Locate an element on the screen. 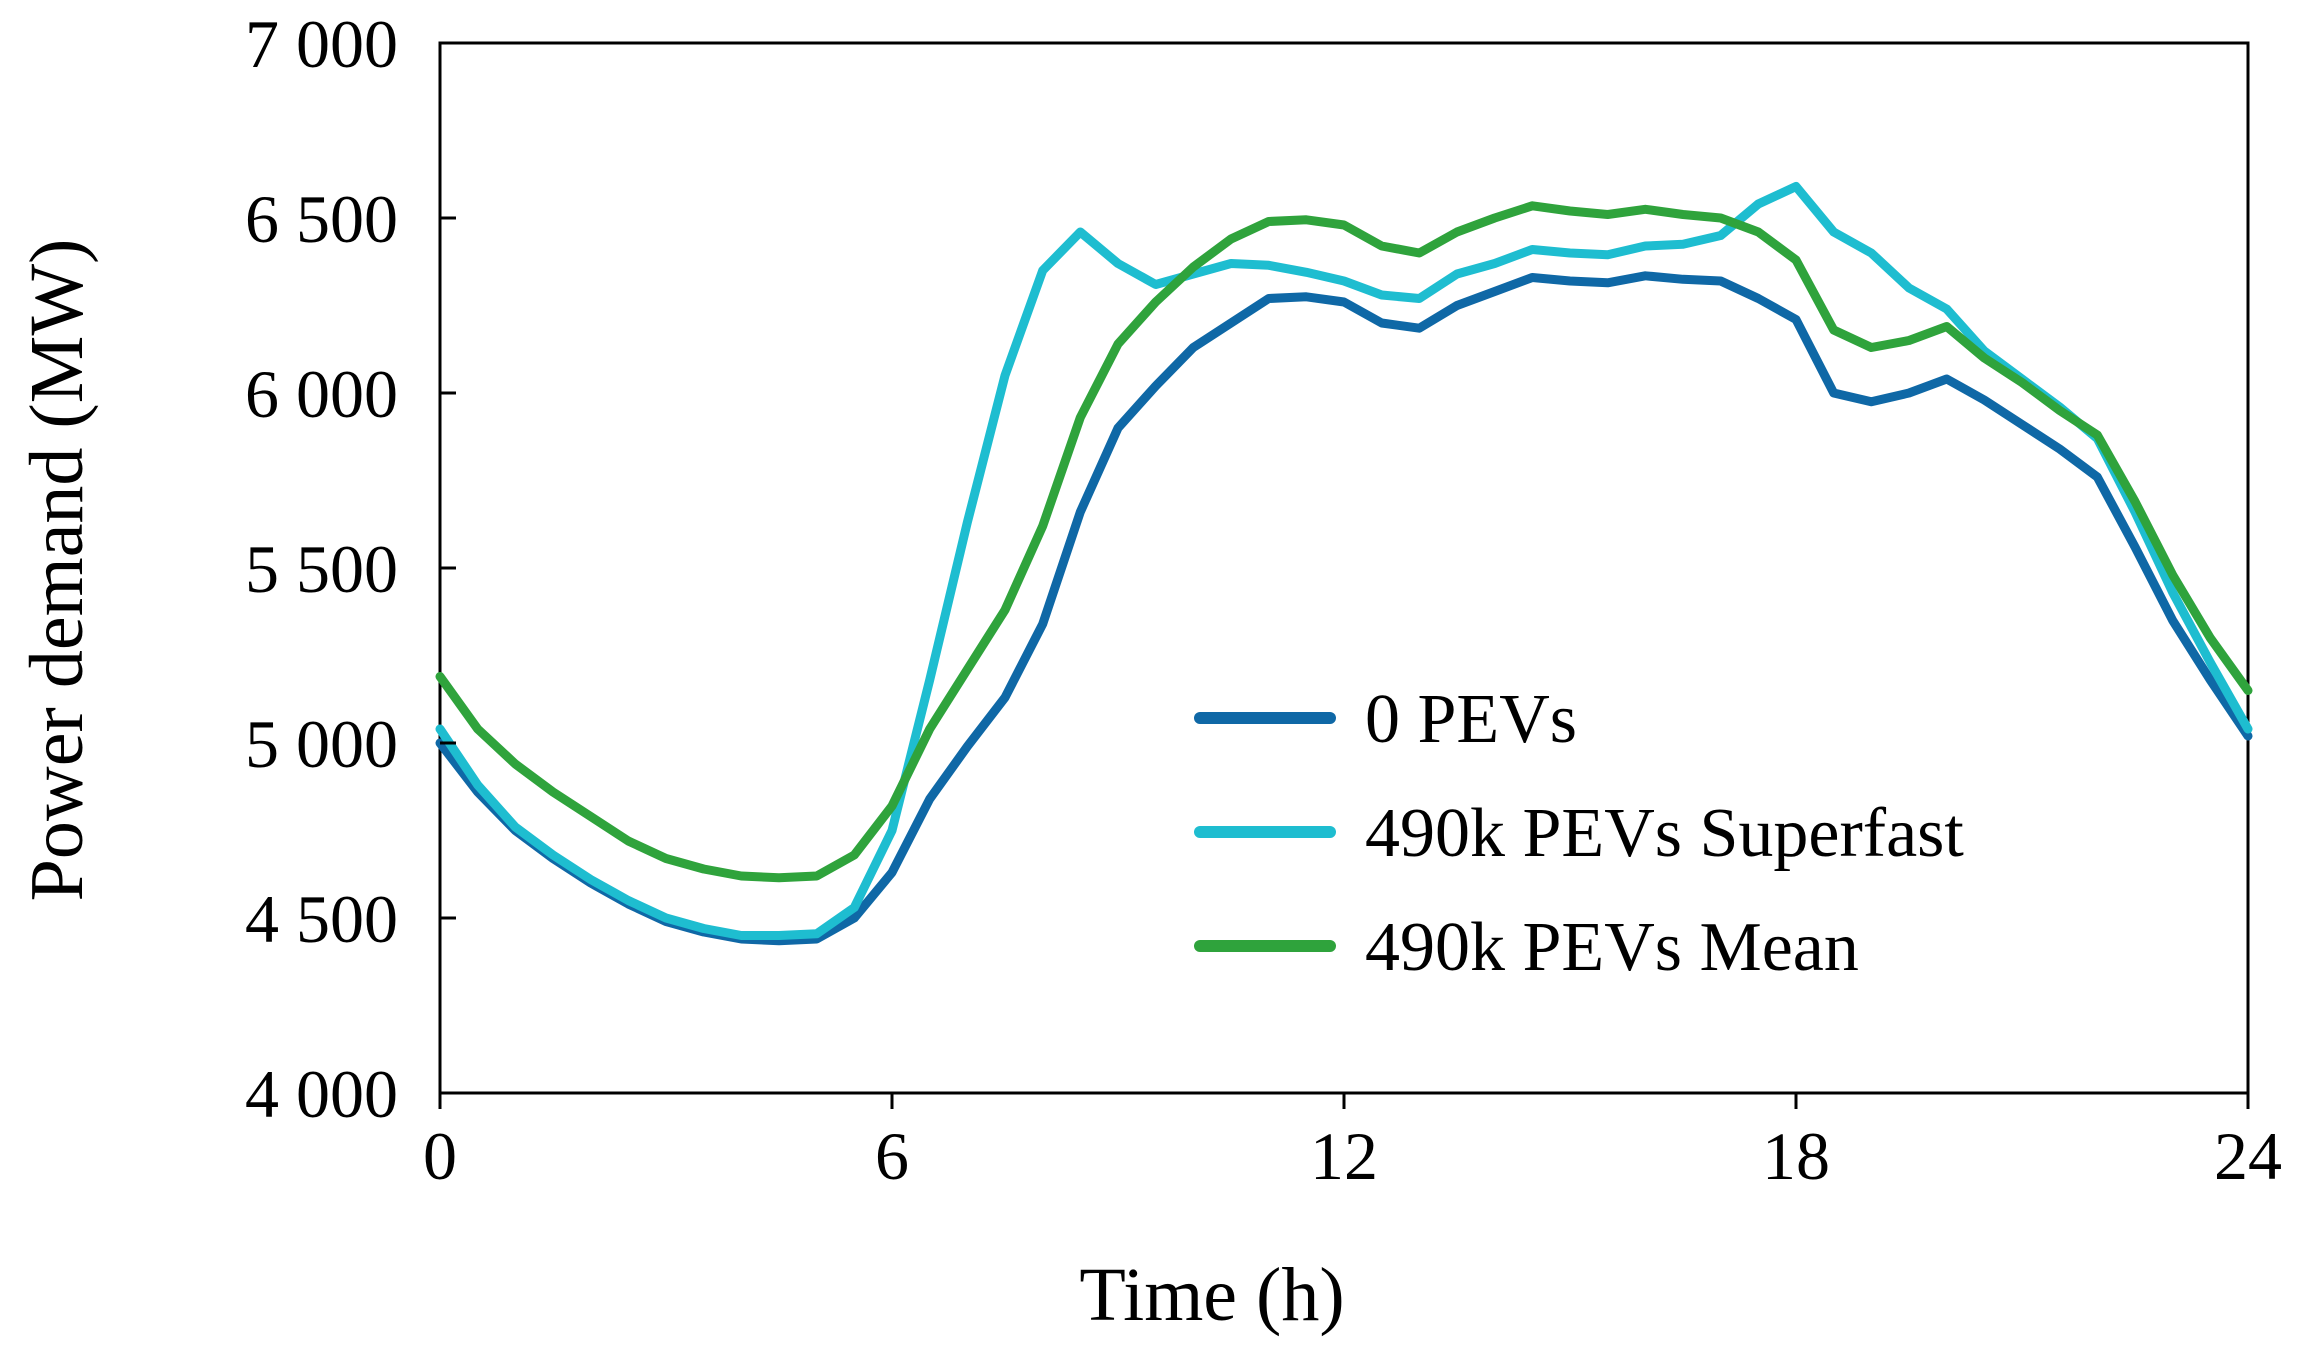 The width and height of the screenshot is (2311, 1350). y-tick-label: 6 500 is located at coordinates (321, 219).